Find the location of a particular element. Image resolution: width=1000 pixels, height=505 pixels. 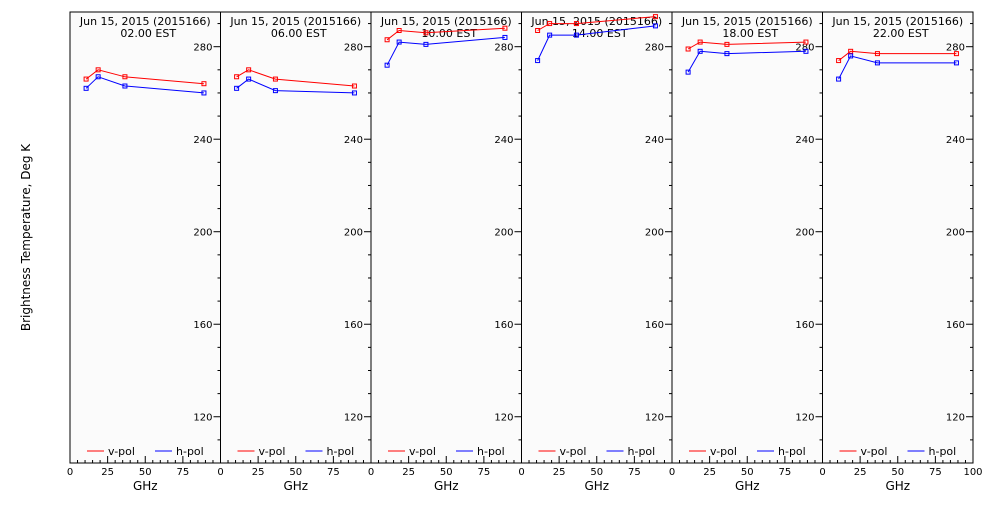

y-axis-label: Brightness Temperature, Deg K is located at coordinates (26, 237).